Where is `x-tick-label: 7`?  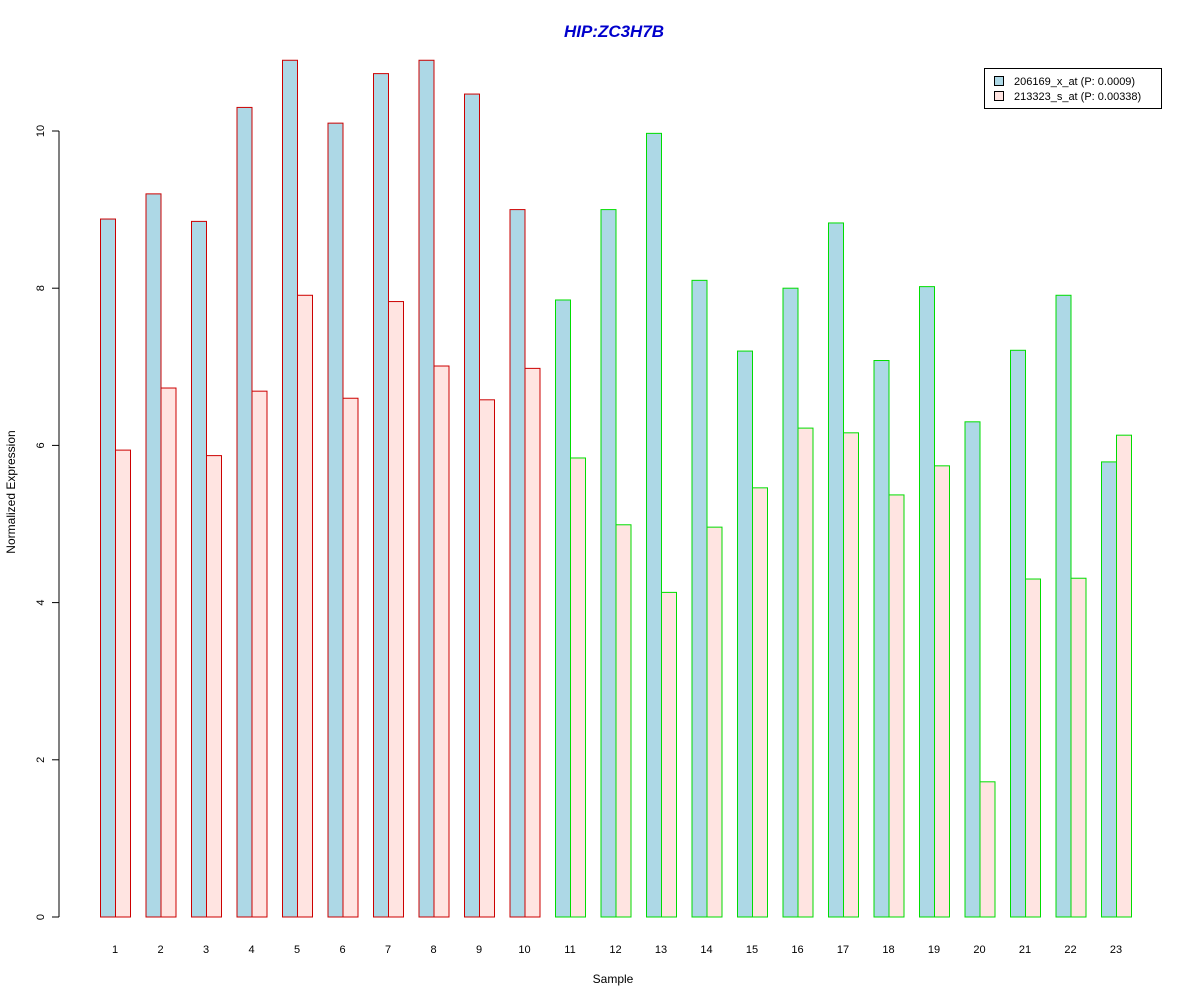
x-tick-label: 7 is located at coordinates (388, 950).